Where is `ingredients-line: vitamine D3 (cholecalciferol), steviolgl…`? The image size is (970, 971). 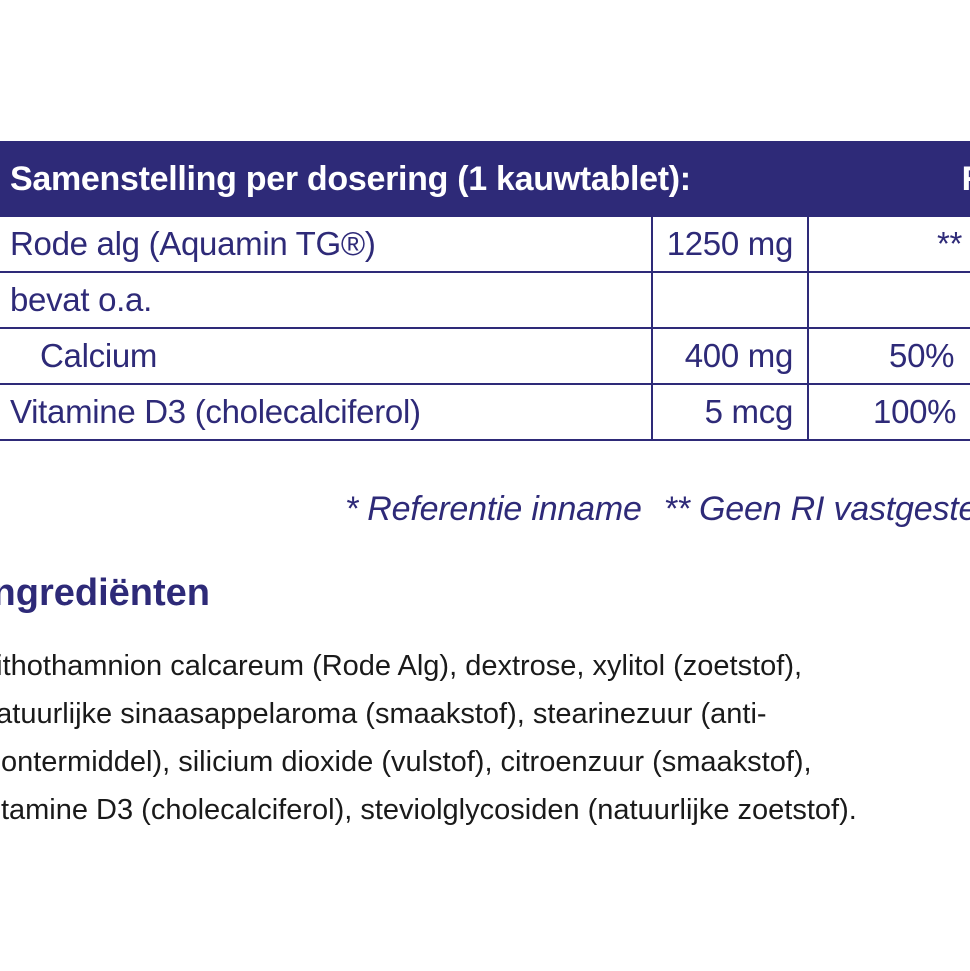
ingredients-line: vitamine D3 (cholecalciferol), steviolgl… is located at coordinates (428, 810).